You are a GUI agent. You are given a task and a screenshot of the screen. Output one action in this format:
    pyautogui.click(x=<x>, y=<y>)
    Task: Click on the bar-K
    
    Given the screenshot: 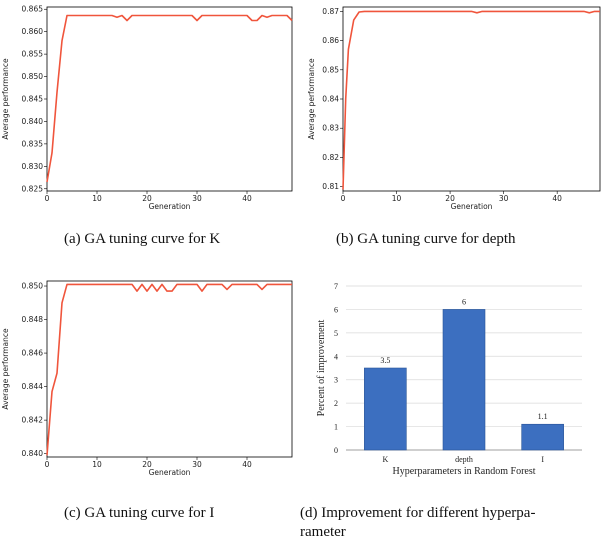 What is the action you would take?
    pyautogui.click(x=385, y=409)
    